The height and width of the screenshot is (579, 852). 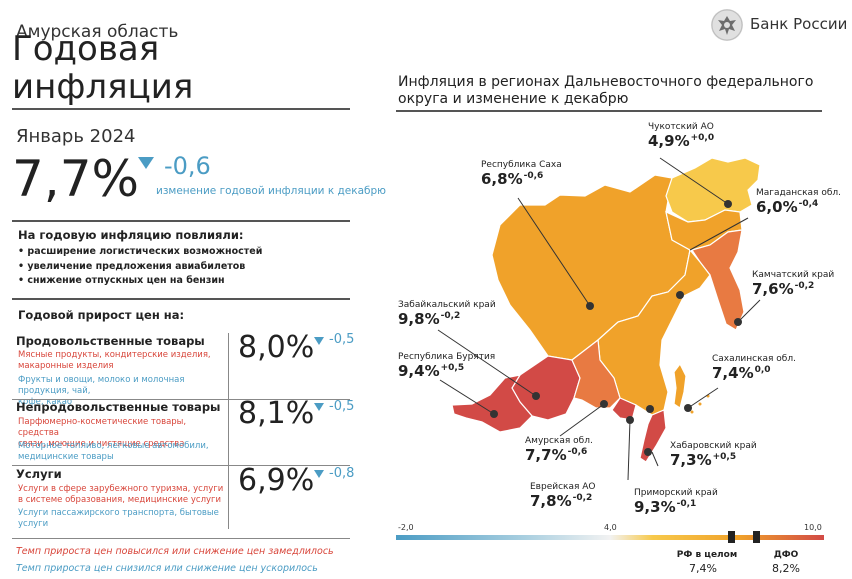 I want to click on region-name: Хабаровский край, so click(x=713, y=446).